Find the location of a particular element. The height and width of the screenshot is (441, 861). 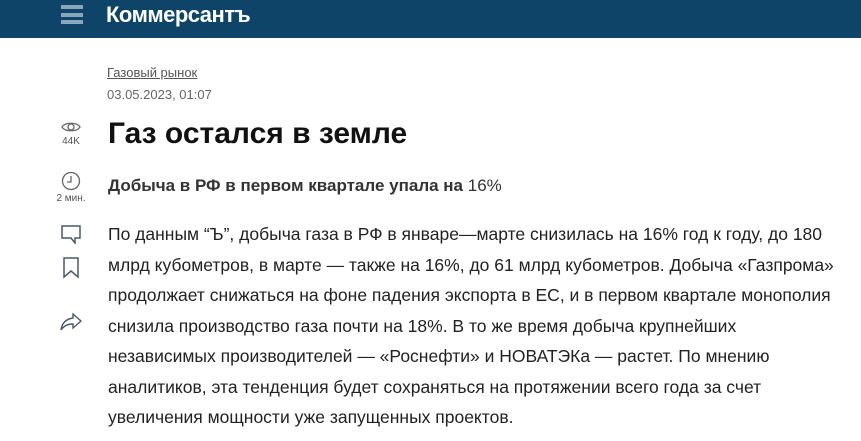

comment-icon is located at coordinates (71, 234).